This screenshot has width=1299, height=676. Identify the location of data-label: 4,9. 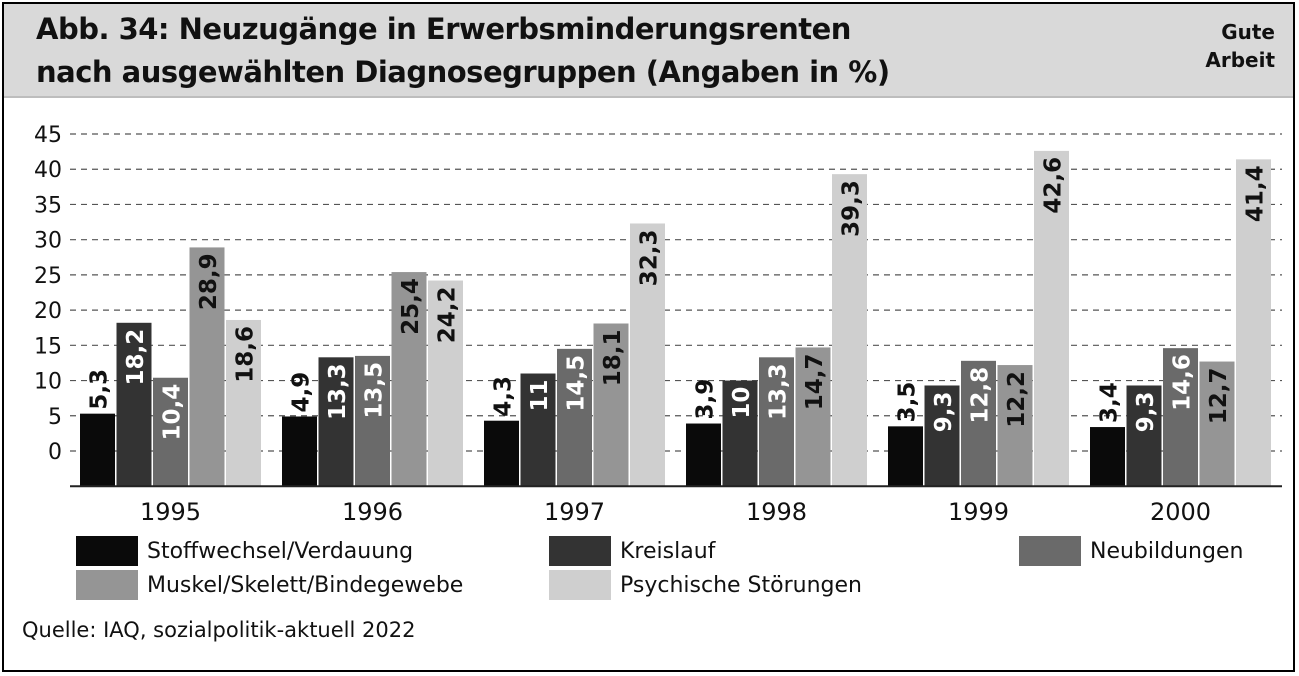
(302, 392).